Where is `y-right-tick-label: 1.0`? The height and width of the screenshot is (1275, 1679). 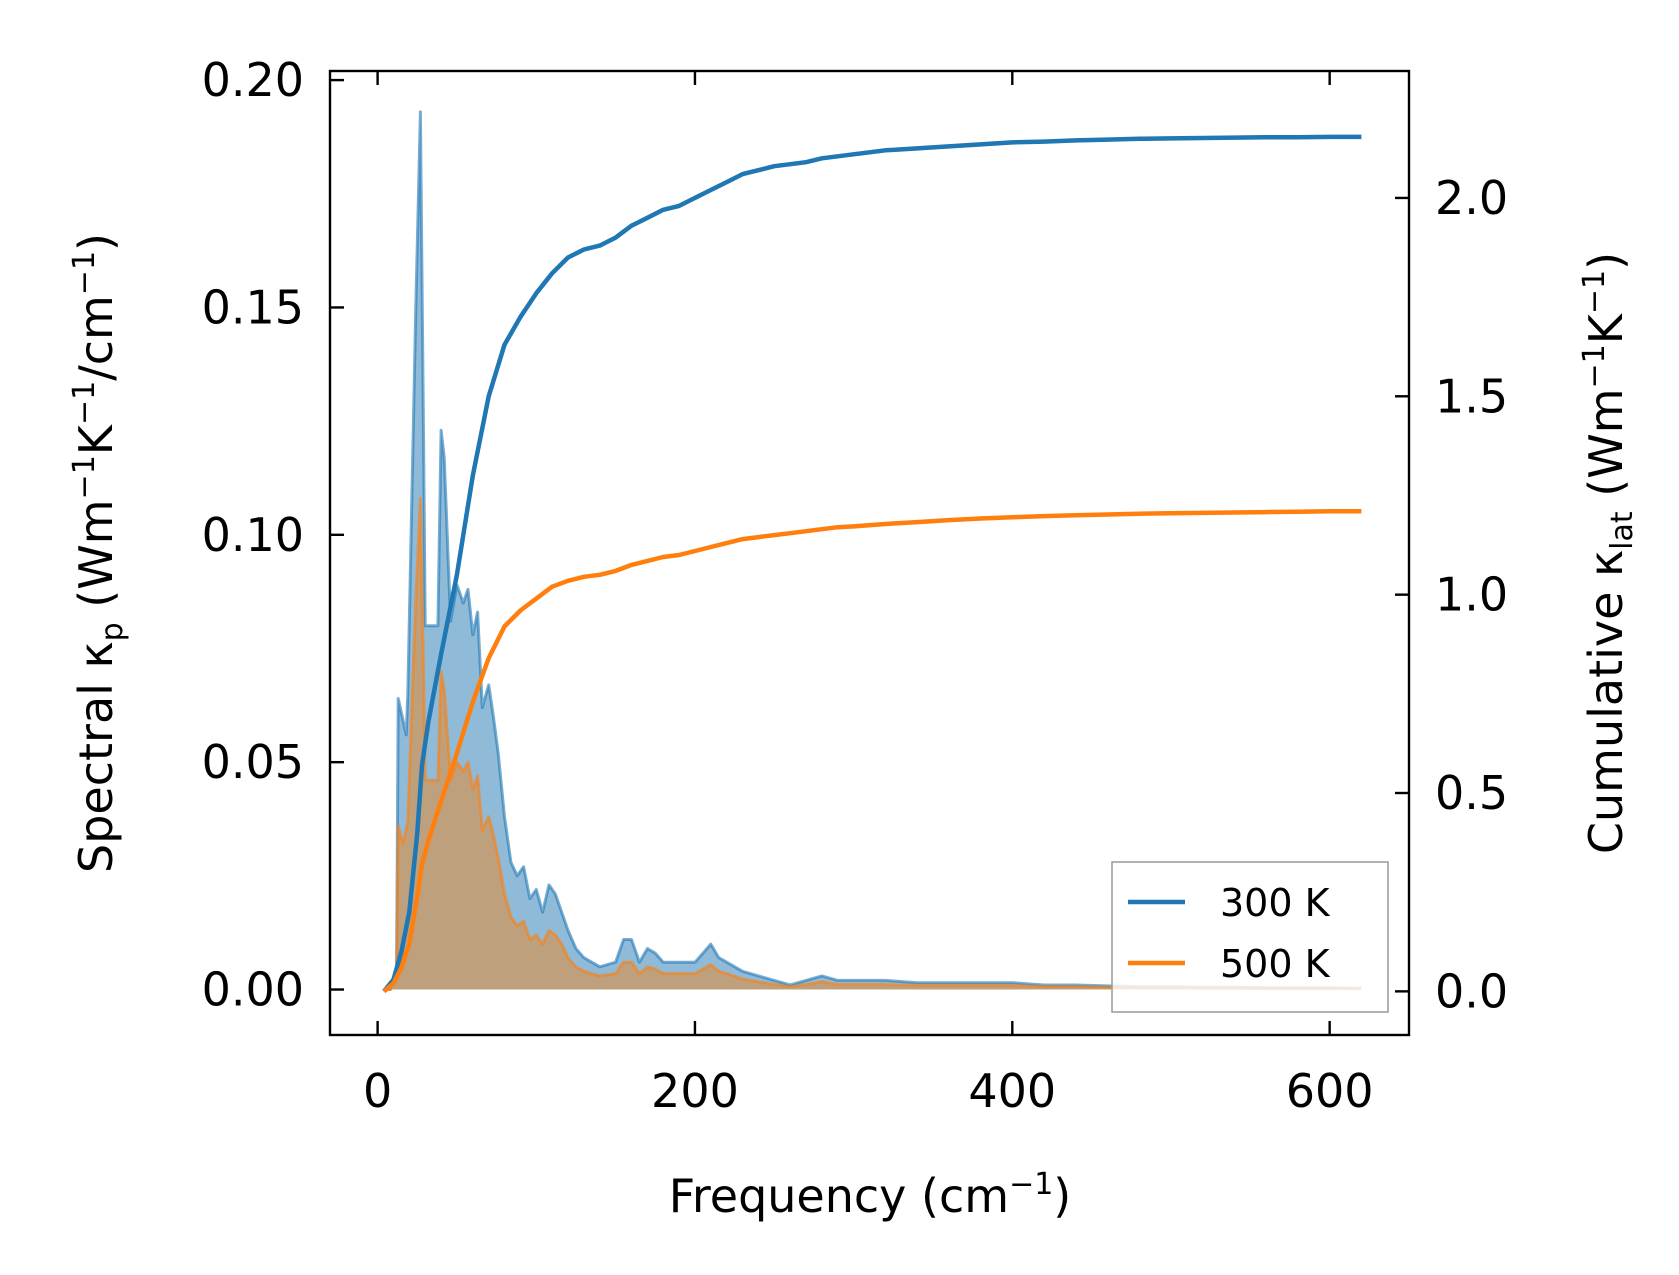 y-right-tick-label: 1.0 is located at coordinates (1471, 595).